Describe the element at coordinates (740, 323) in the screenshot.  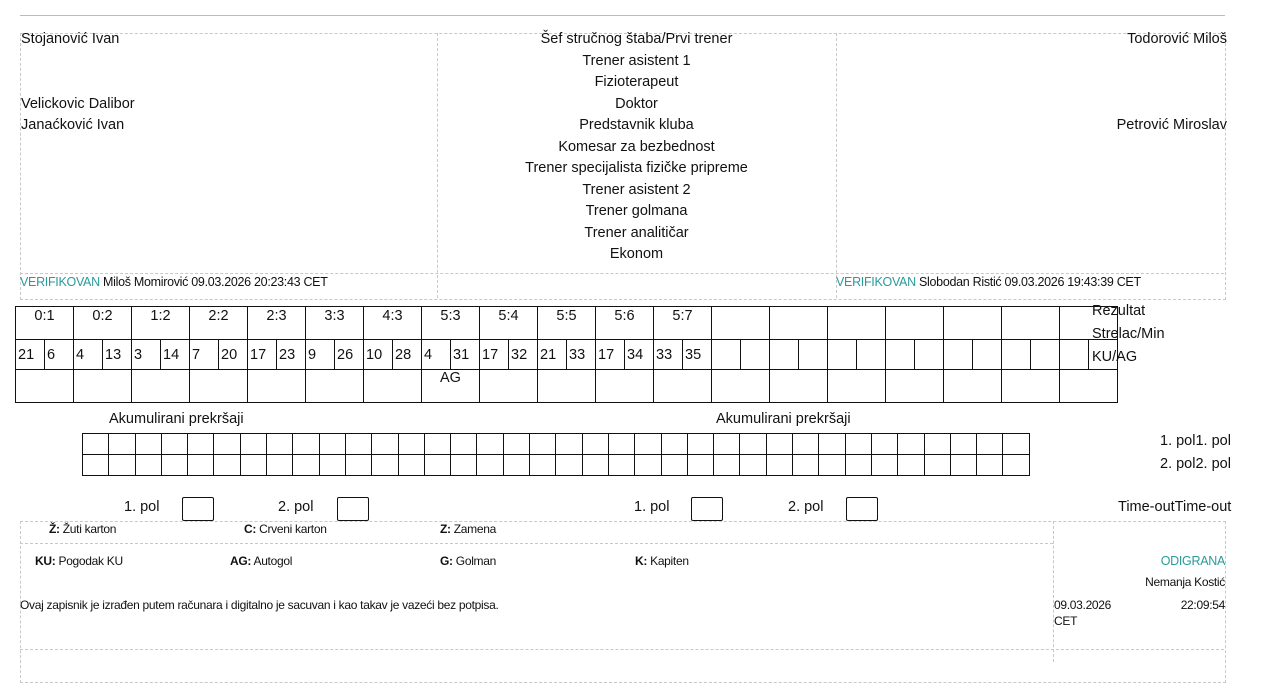
I see `goal-score-cell` at that location.